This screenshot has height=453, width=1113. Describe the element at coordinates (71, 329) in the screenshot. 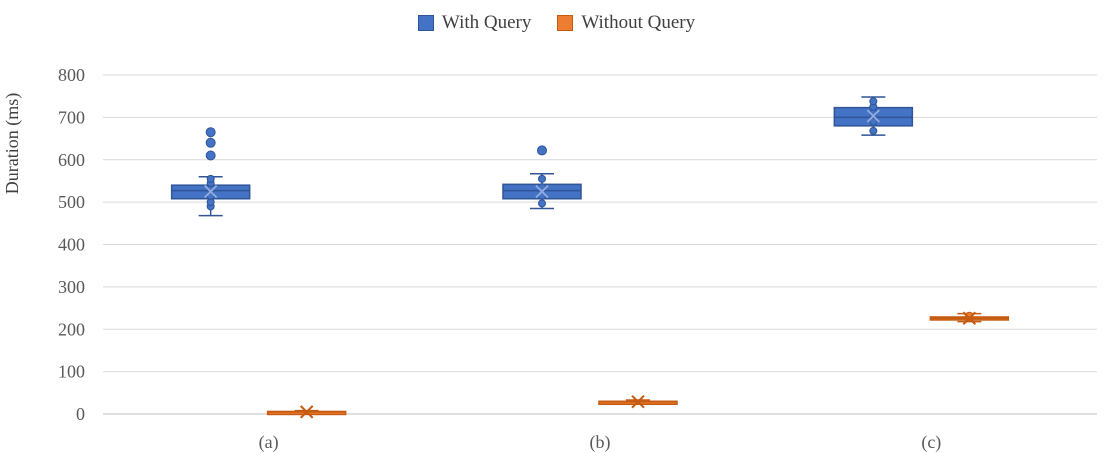

I see `y-tick-label: 200` at that location.